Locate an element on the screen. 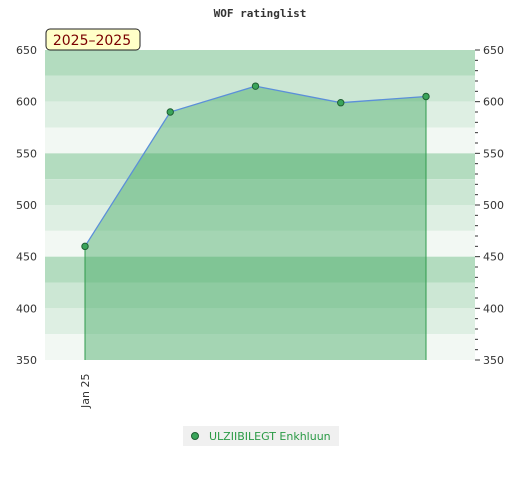 The height and width of the screenshot is (480, 520). legend-marker is located at coordinates (195, 436).